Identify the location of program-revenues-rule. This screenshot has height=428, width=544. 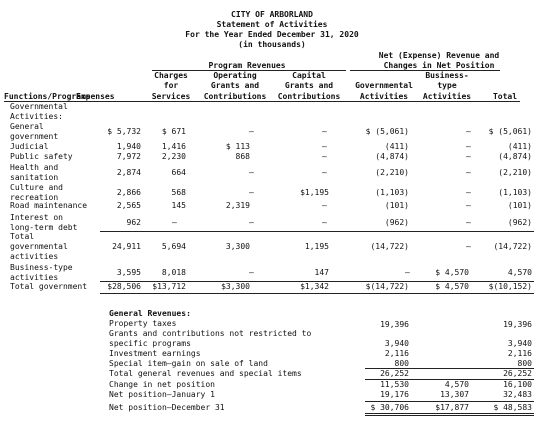
(249, 70).